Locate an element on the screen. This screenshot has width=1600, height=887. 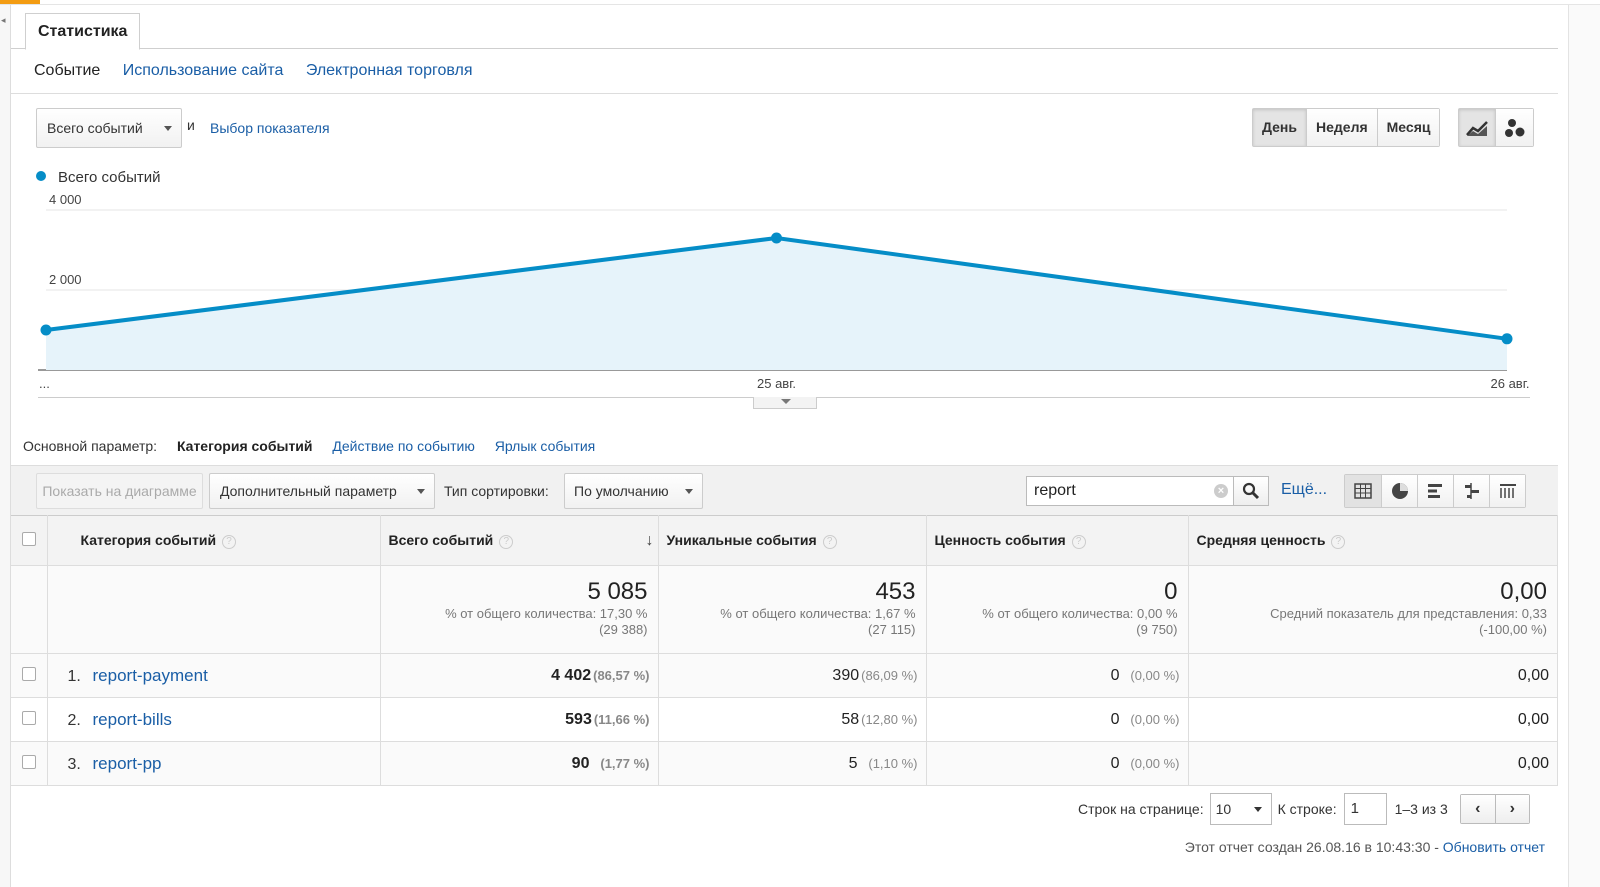
prev-page-button: ‹ is located at coordinates (1477, 809).